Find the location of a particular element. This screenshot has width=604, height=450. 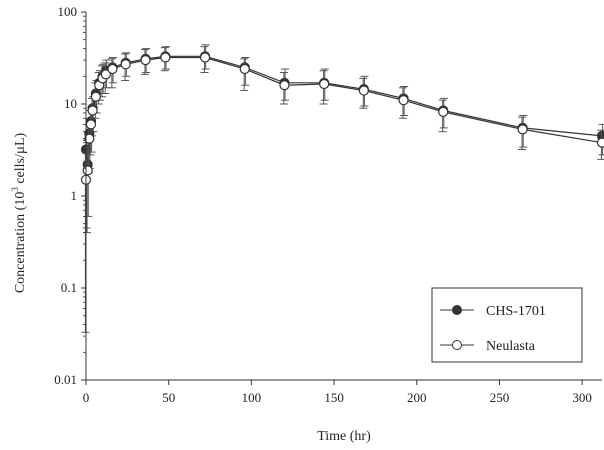

legend-label-neulasta: Neulasta is located at coordinates (511, 346).